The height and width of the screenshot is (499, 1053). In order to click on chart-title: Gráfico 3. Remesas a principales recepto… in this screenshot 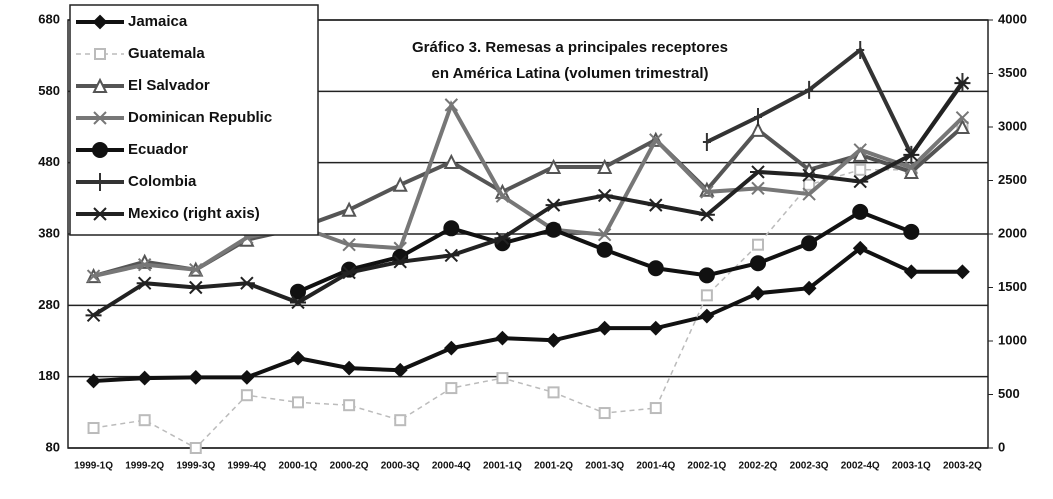, I will do `click(570, 47)`.